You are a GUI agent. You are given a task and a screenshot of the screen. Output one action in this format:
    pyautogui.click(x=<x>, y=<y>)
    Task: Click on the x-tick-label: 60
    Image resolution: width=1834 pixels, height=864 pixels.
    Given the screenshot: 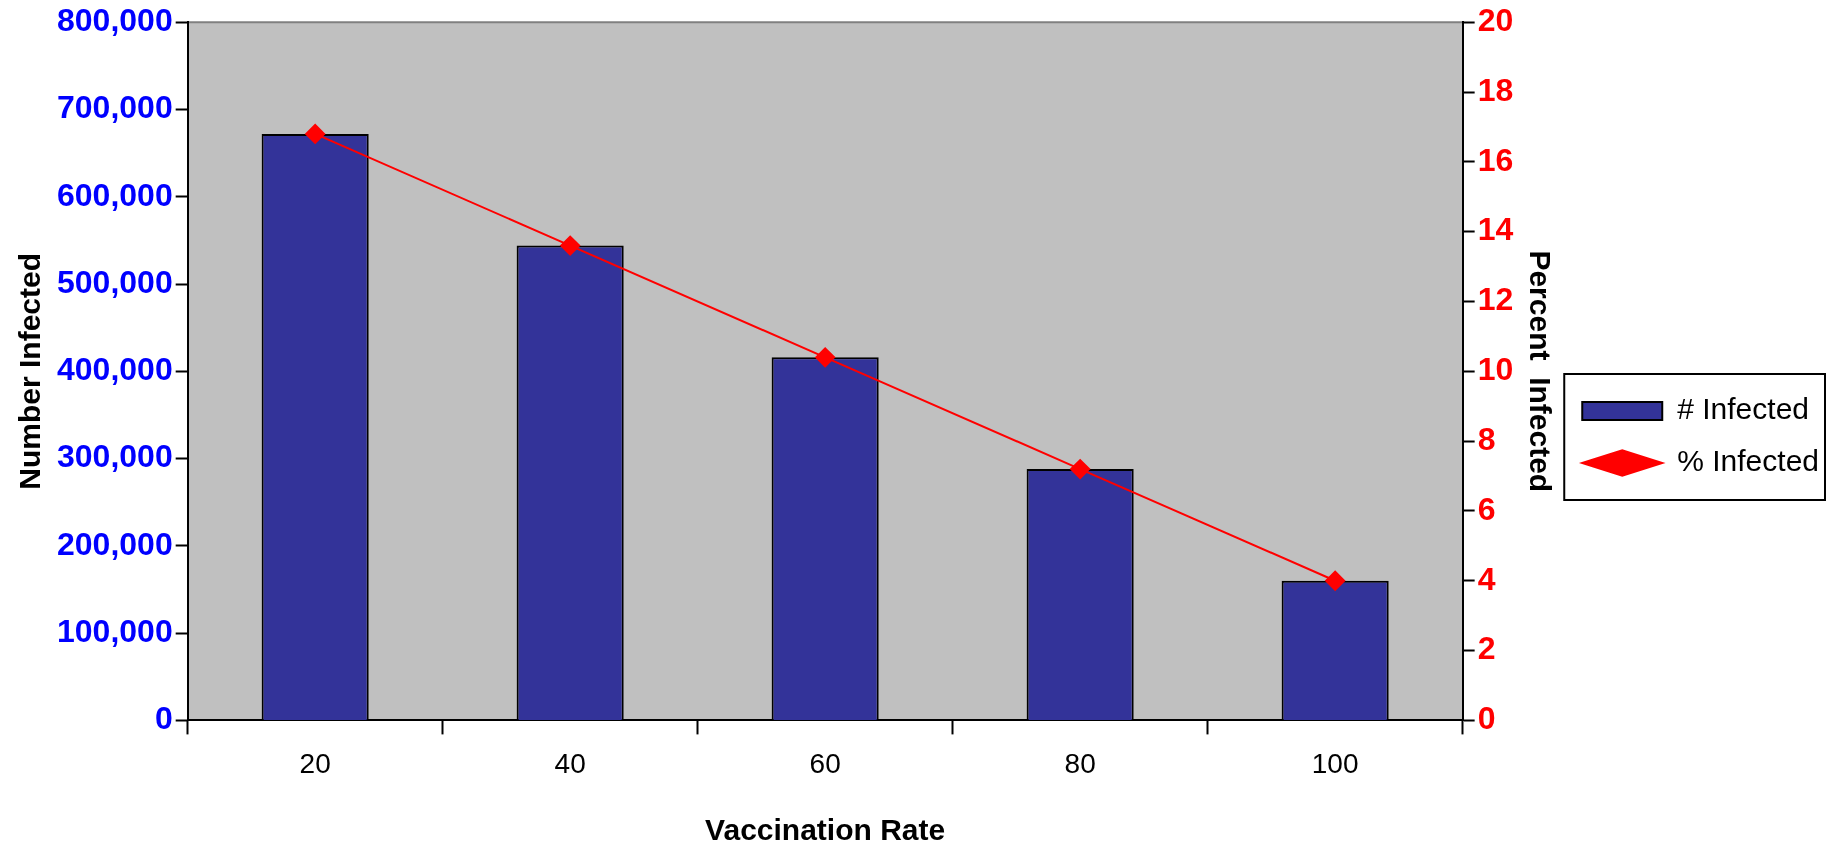 What is the action you would take?
    pyautogui.click(x=825, y=763)
    